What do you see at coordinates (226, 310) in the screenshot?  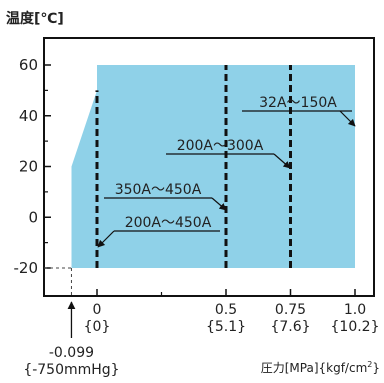 I see `x-tick-label-1: 0.5` at bounding box center [226, 310].